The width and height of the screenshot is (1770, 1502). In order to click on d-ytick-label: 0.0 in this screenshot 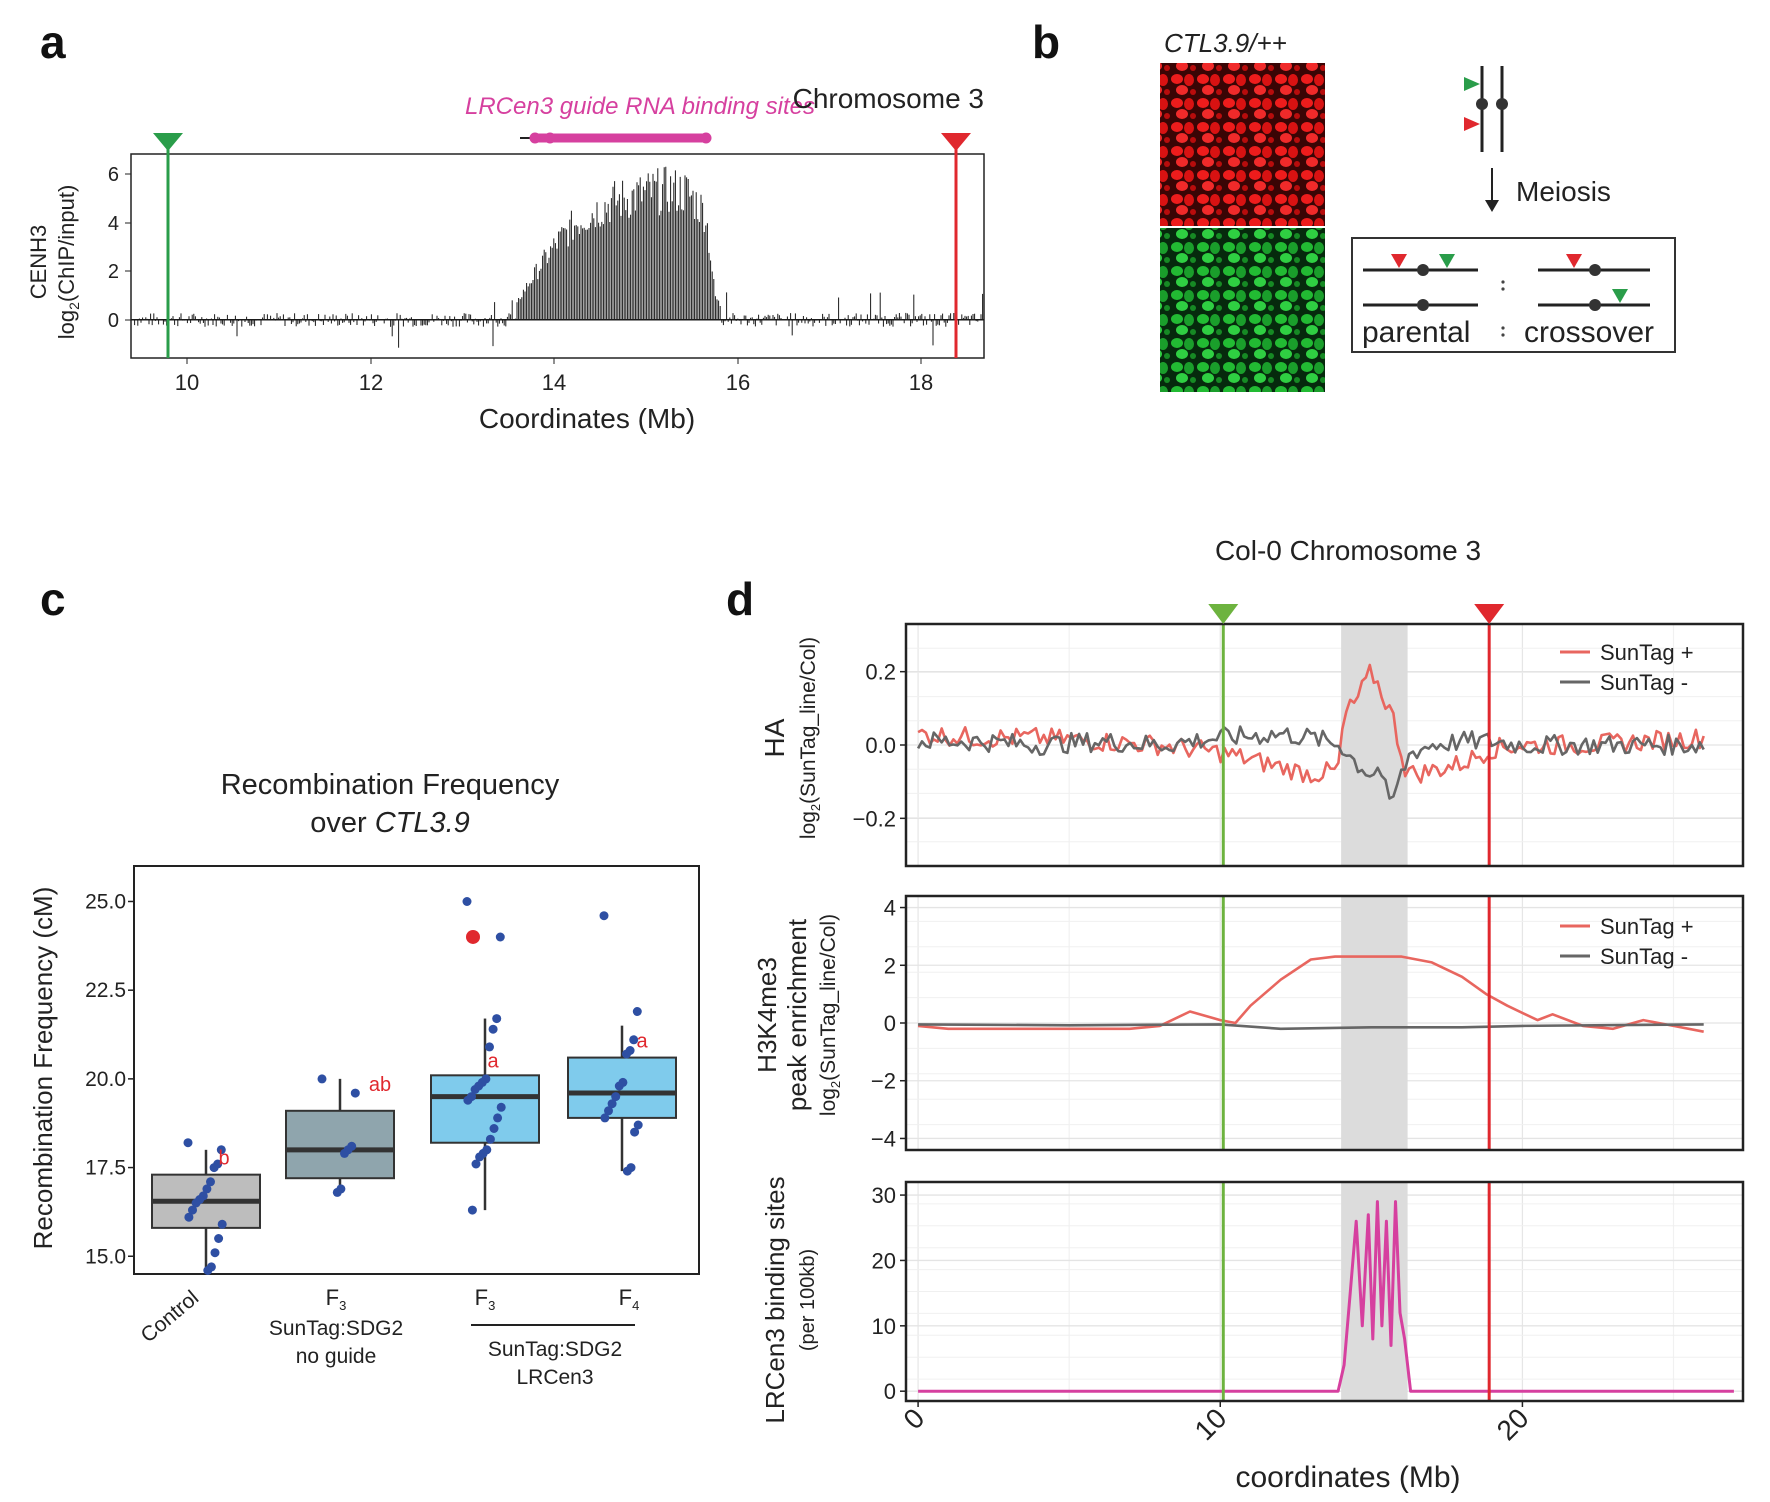, I will do `click(880, 745)`.